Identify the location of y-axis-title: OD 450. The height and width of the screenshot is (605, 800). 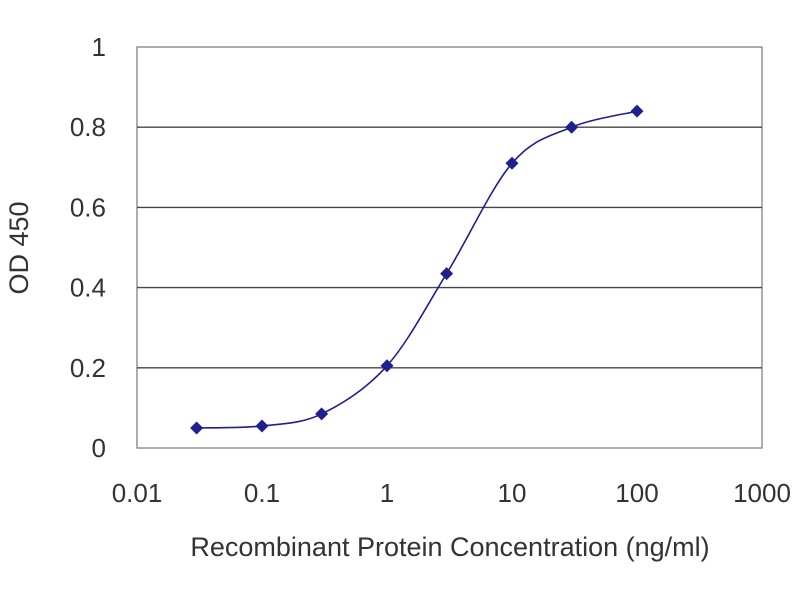
(19, 247).